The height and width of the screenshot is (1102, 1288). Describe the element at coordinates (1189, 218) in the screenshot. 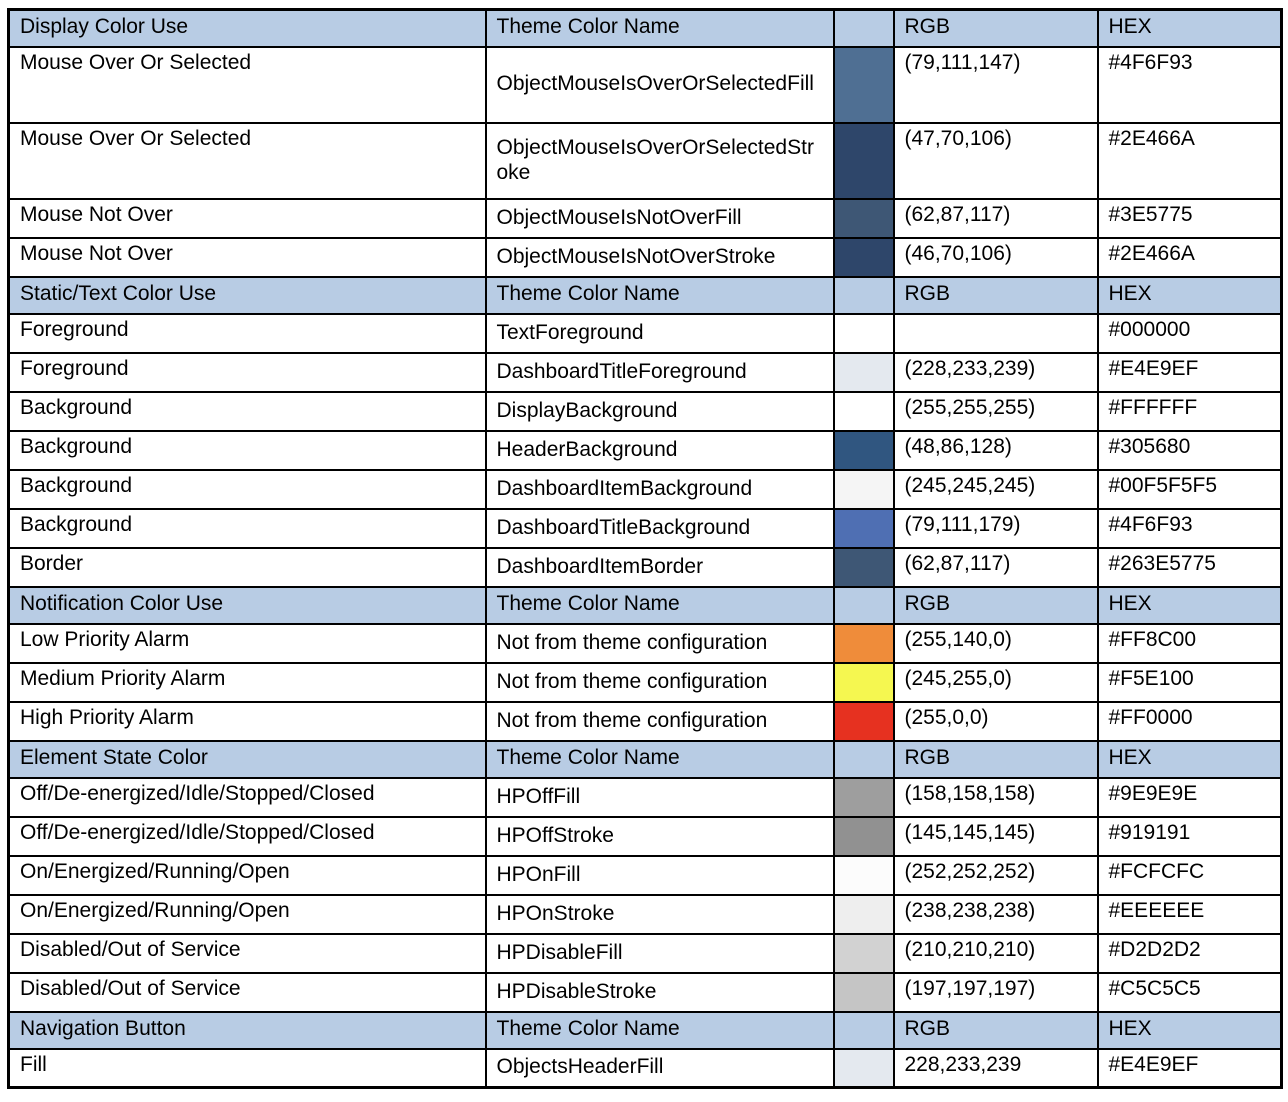

I see `hex-value-cell: #3E5775` at that location.